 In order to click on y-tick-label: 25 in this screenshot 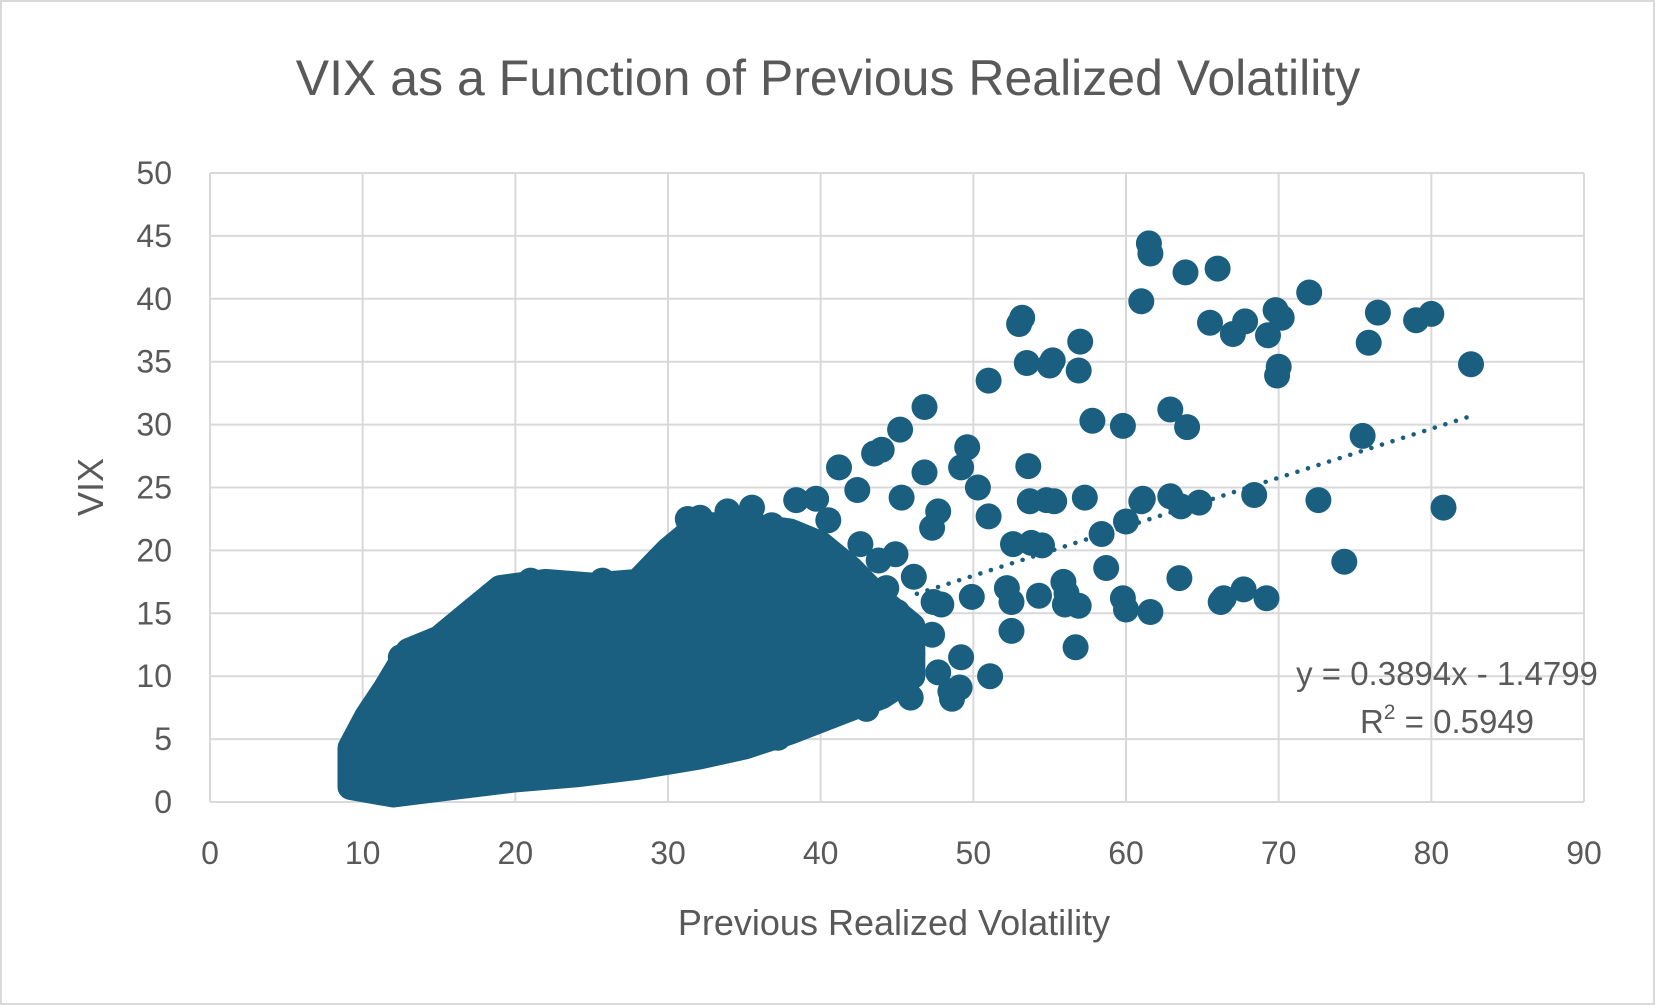, I will do `click(154, 488)`.